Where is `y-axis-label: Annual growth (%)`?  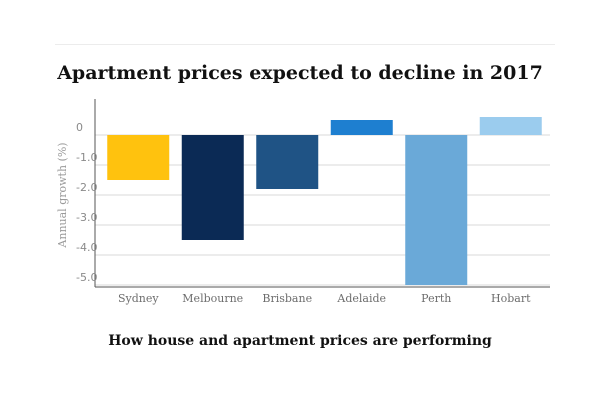
y-axis-label: Annual growth (%) is located at coordinates (62, 195).